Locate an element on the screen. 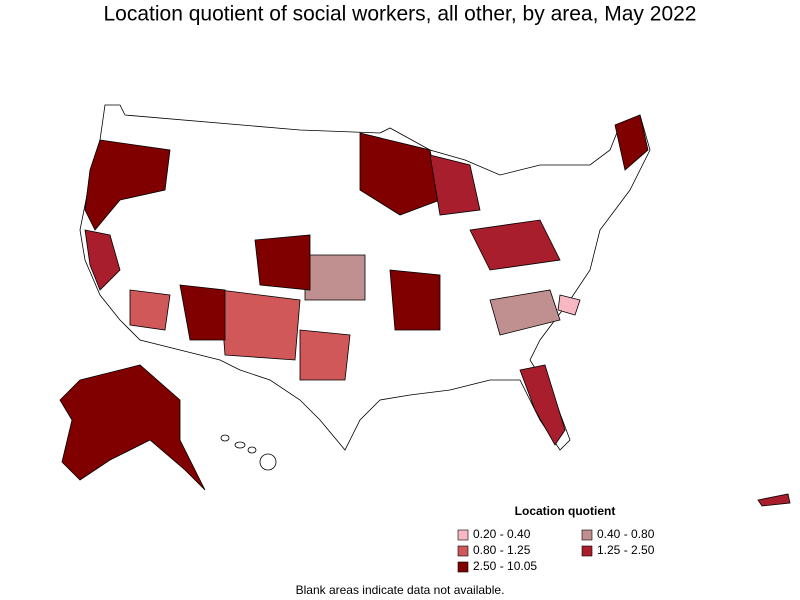 The height and width of the screenshot is (600, 800). legend-label: 0.80 - 1.25 is located at coordinates (502, 550).